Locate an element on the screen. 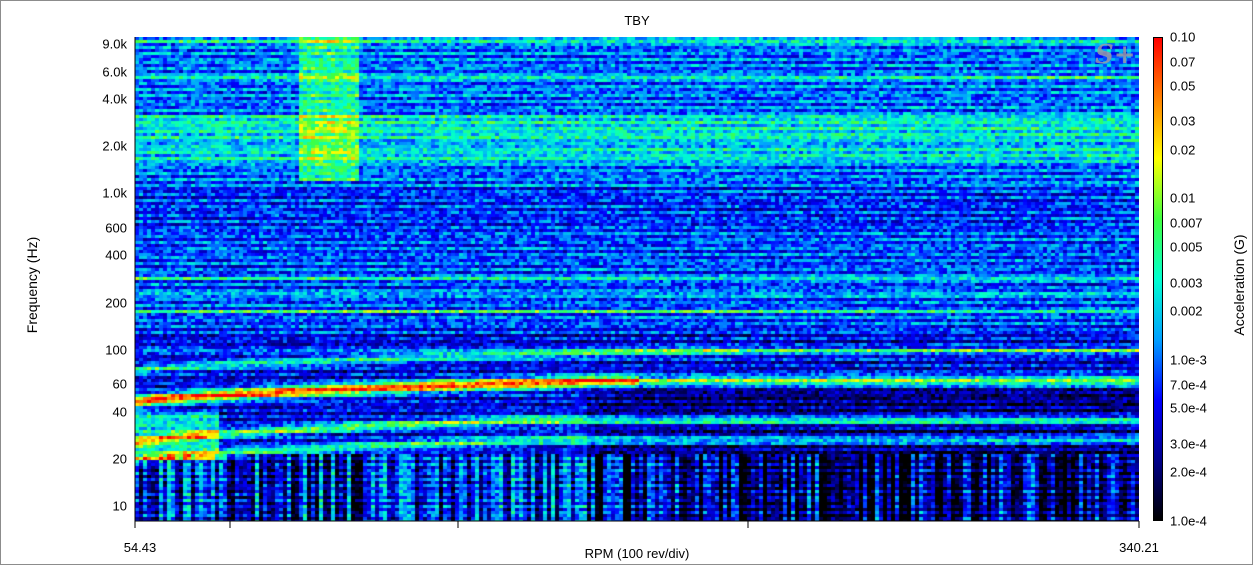 This screenshot has height=565, width=1253. watermark-logo: S+ is located at coordinates (1115, 55).